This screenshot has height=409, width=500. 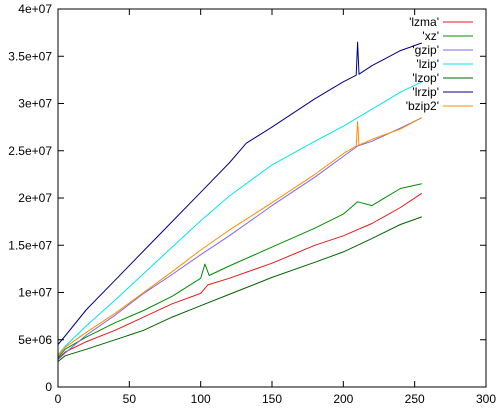 What do you see at coordinates (430, 36) in the screenshot?
I see `legend-label: 'xz'` at bounding box center [430, 36].